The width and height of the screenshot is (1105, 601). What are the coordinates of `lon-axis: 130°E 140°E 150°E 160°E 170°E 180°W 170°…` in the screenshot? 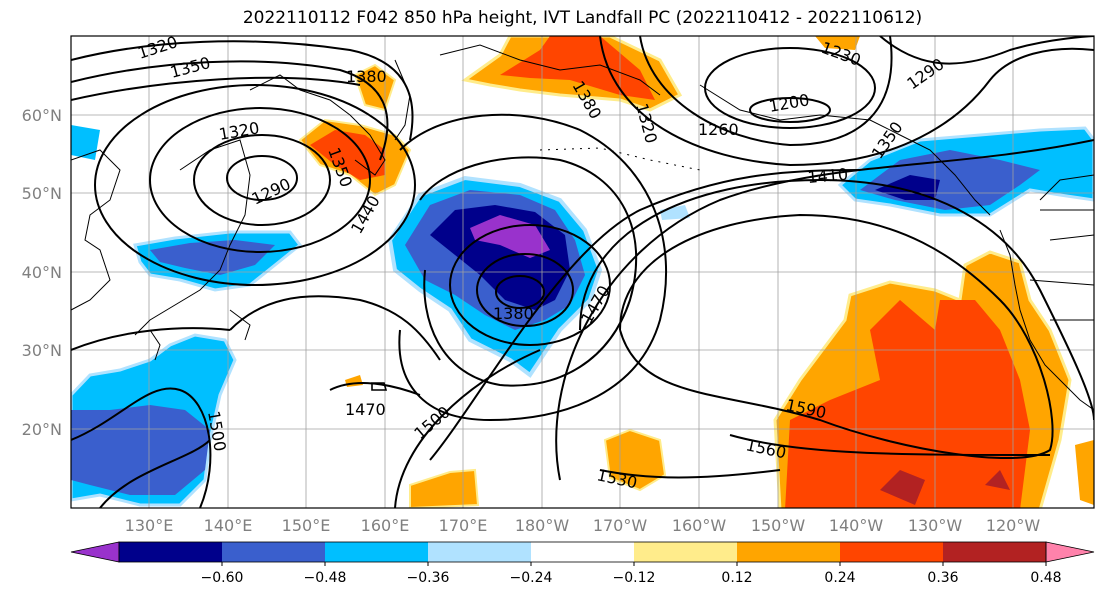 It's located at (583, 525).